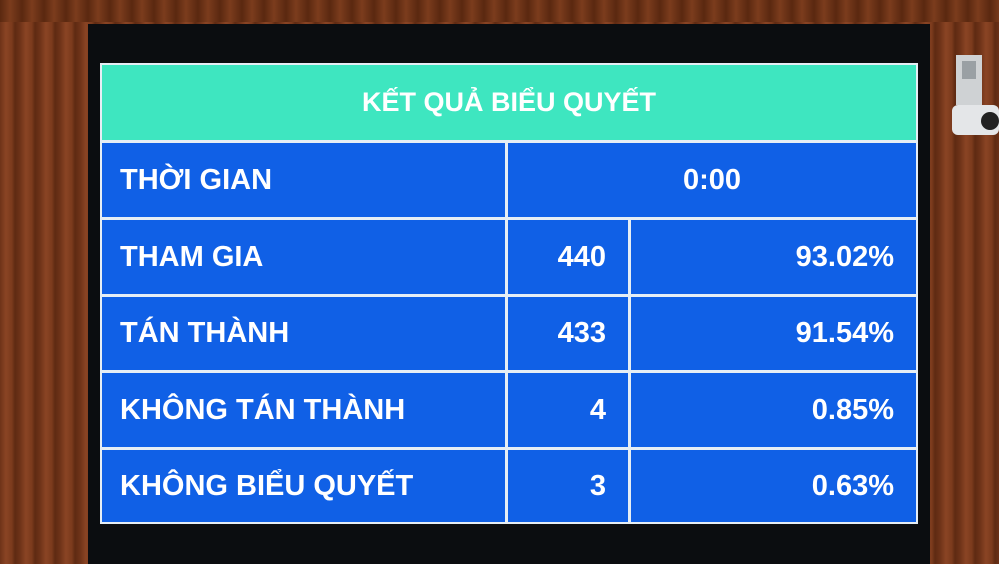 This screenshot has width=999, height=564. What do you see at coordinates (303, 180) in the screenshot?
I see `time-label: THỜI GIAN` at bounding box center [303, 180].